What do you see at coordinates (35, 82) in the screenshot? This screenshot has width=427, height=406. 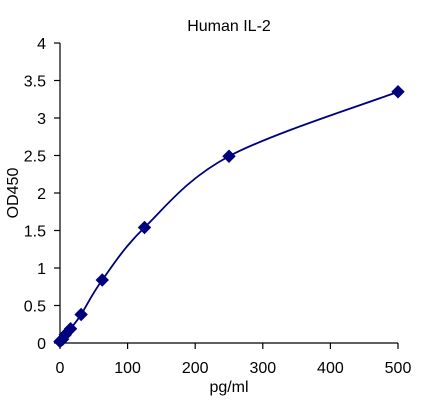 I see `y-tick-label: 3.5` at bounding box center [35, 82].